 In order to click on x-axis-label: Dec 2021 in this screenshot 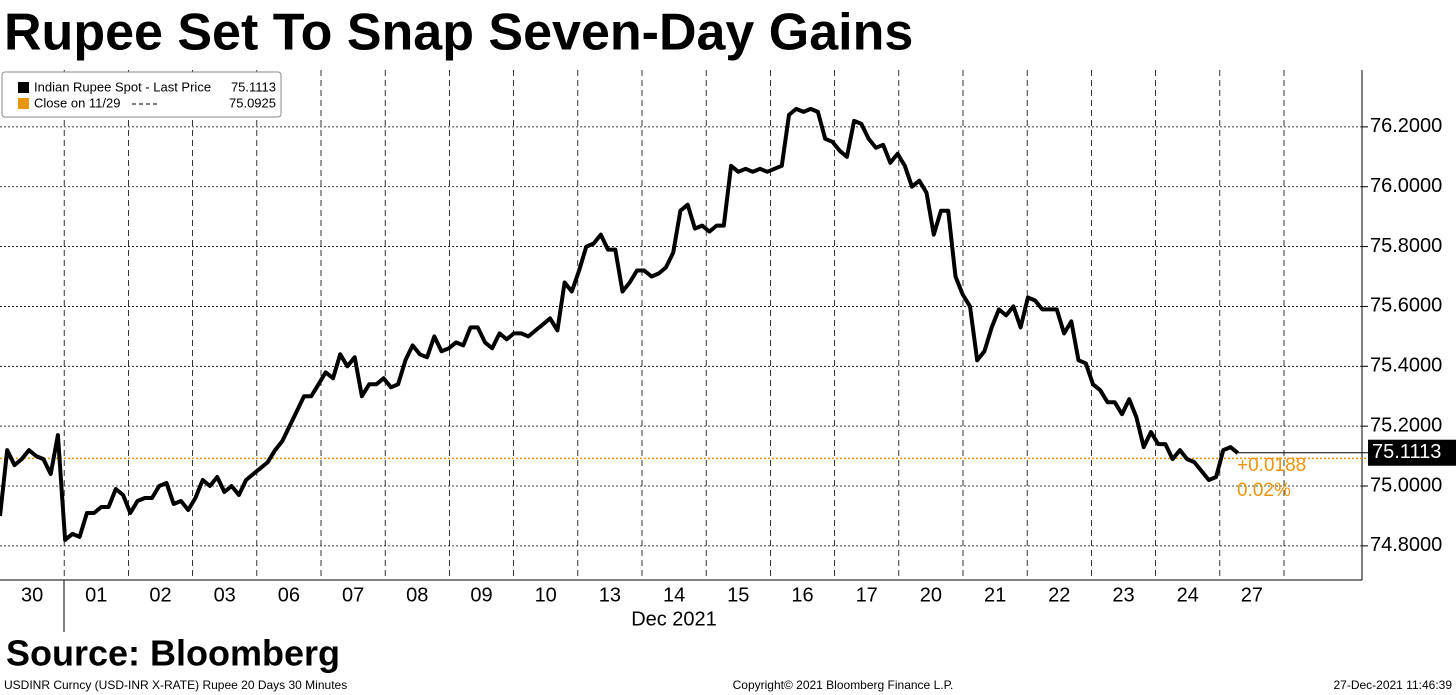, I will do `click(674, 619)`.